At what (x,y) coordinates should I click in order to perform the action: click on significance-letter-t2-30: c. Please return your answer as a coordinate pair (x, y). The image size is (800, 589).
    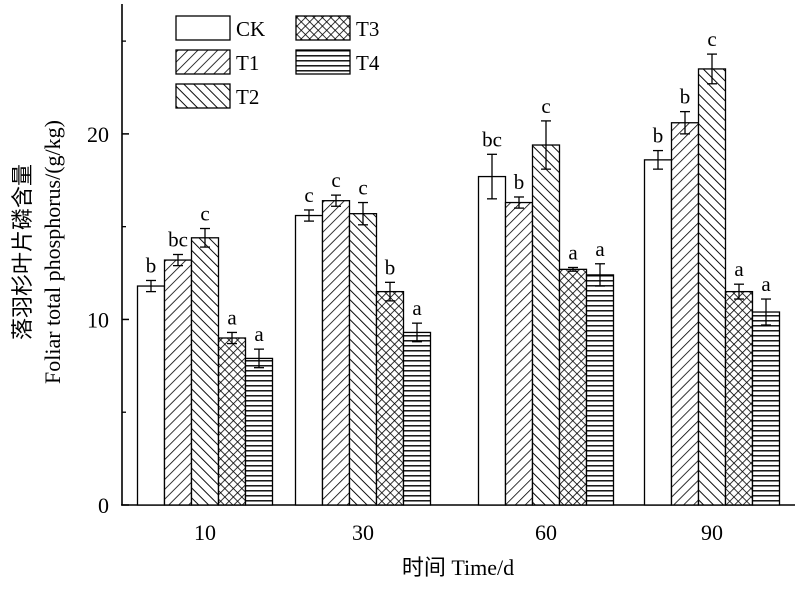
    Looking at the image, I should click on (362, 188).